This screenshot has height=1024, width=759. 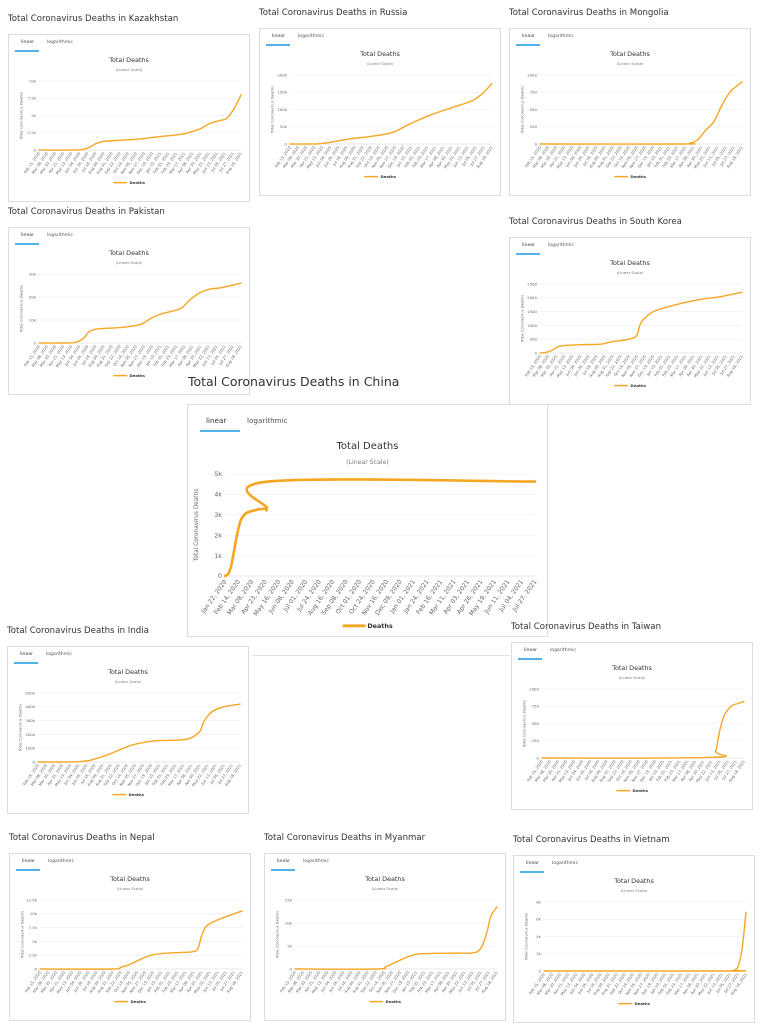 What do you see at coordinates (33, 273) in the screenshot?
I see `y-tick-label: 30k` at bounding box center [33, 273].